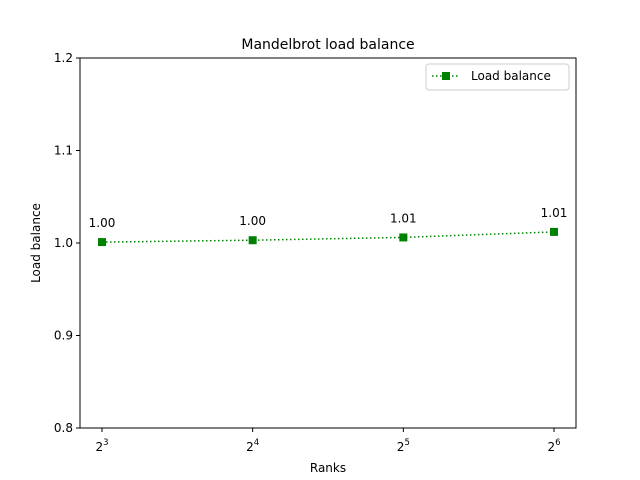 This screenshot has height=480, width=640. What do you see at coordinates (406, 443) in the screenshot?
I see `x-tick-exponent: 5` at bounding box center [406, 443].